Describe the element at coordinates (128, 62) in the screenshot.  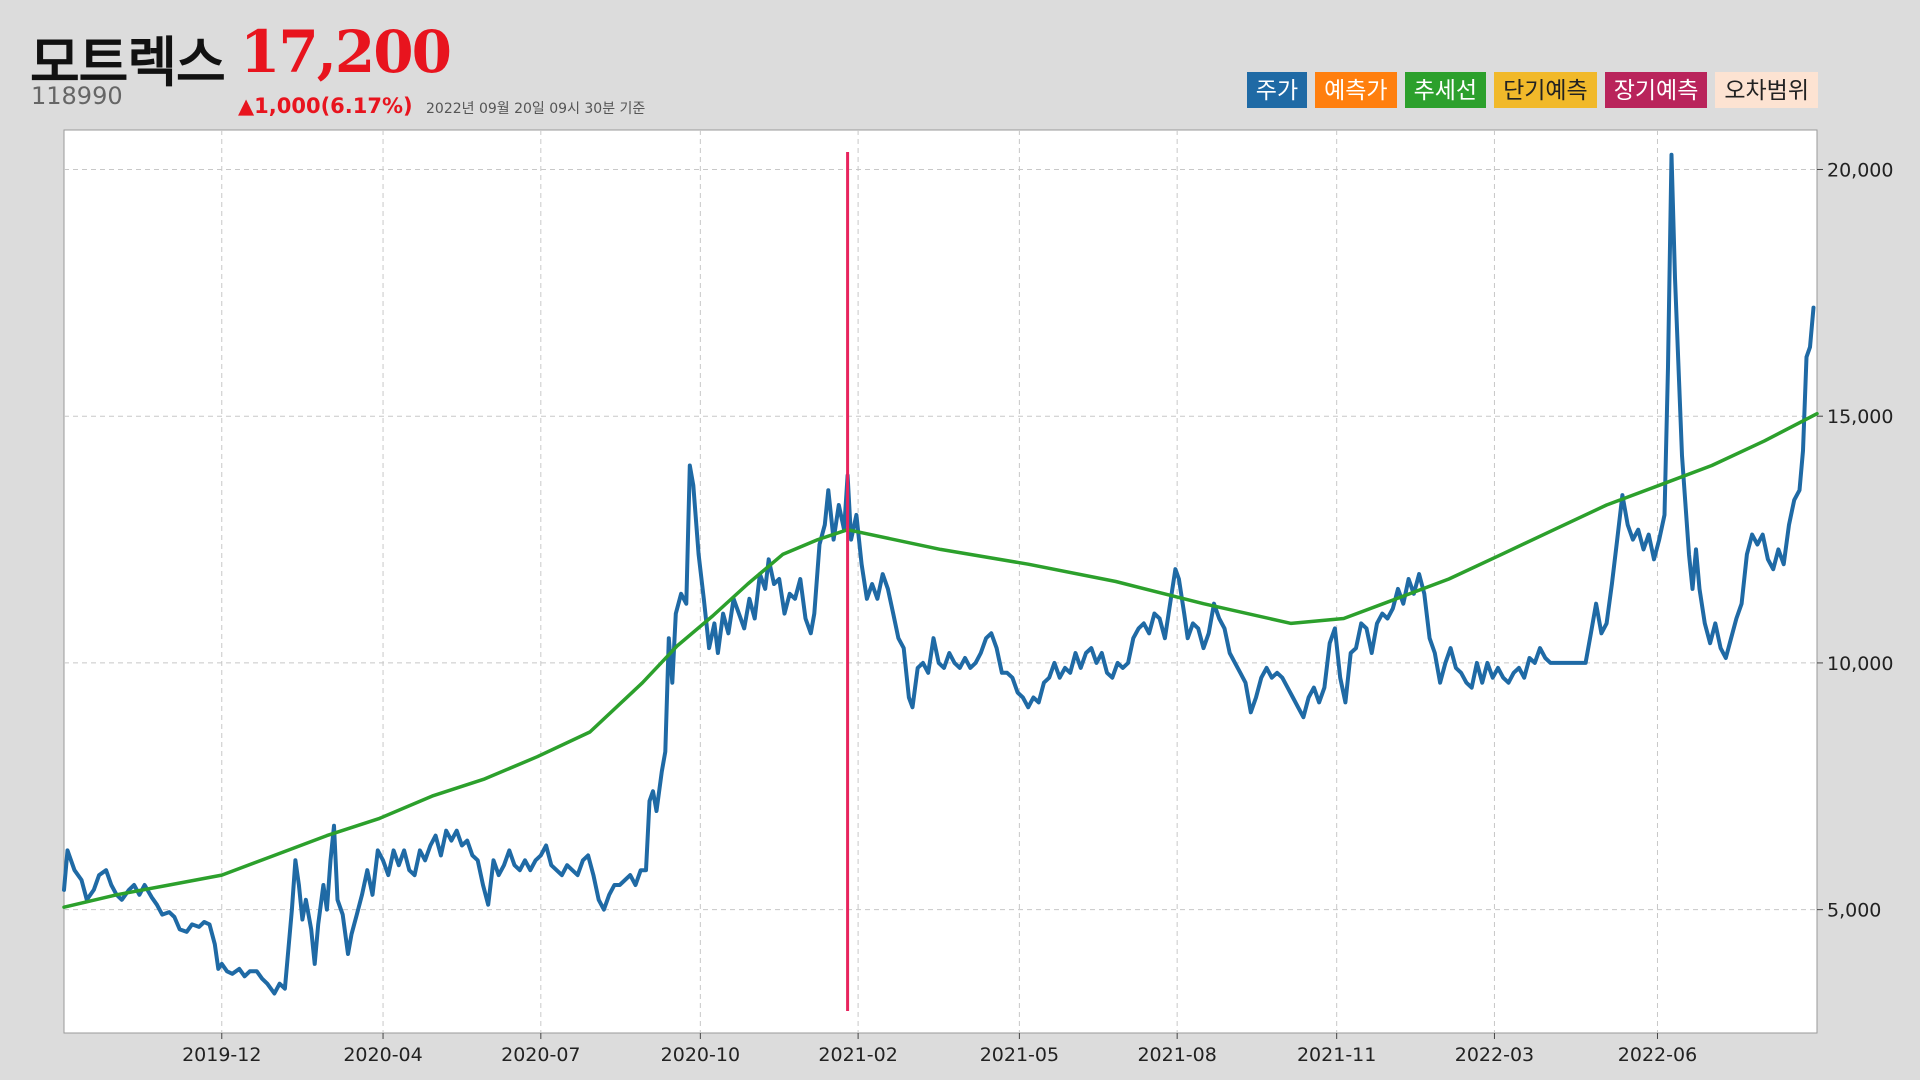
I see `stock-name: 모트렉스` at that location.